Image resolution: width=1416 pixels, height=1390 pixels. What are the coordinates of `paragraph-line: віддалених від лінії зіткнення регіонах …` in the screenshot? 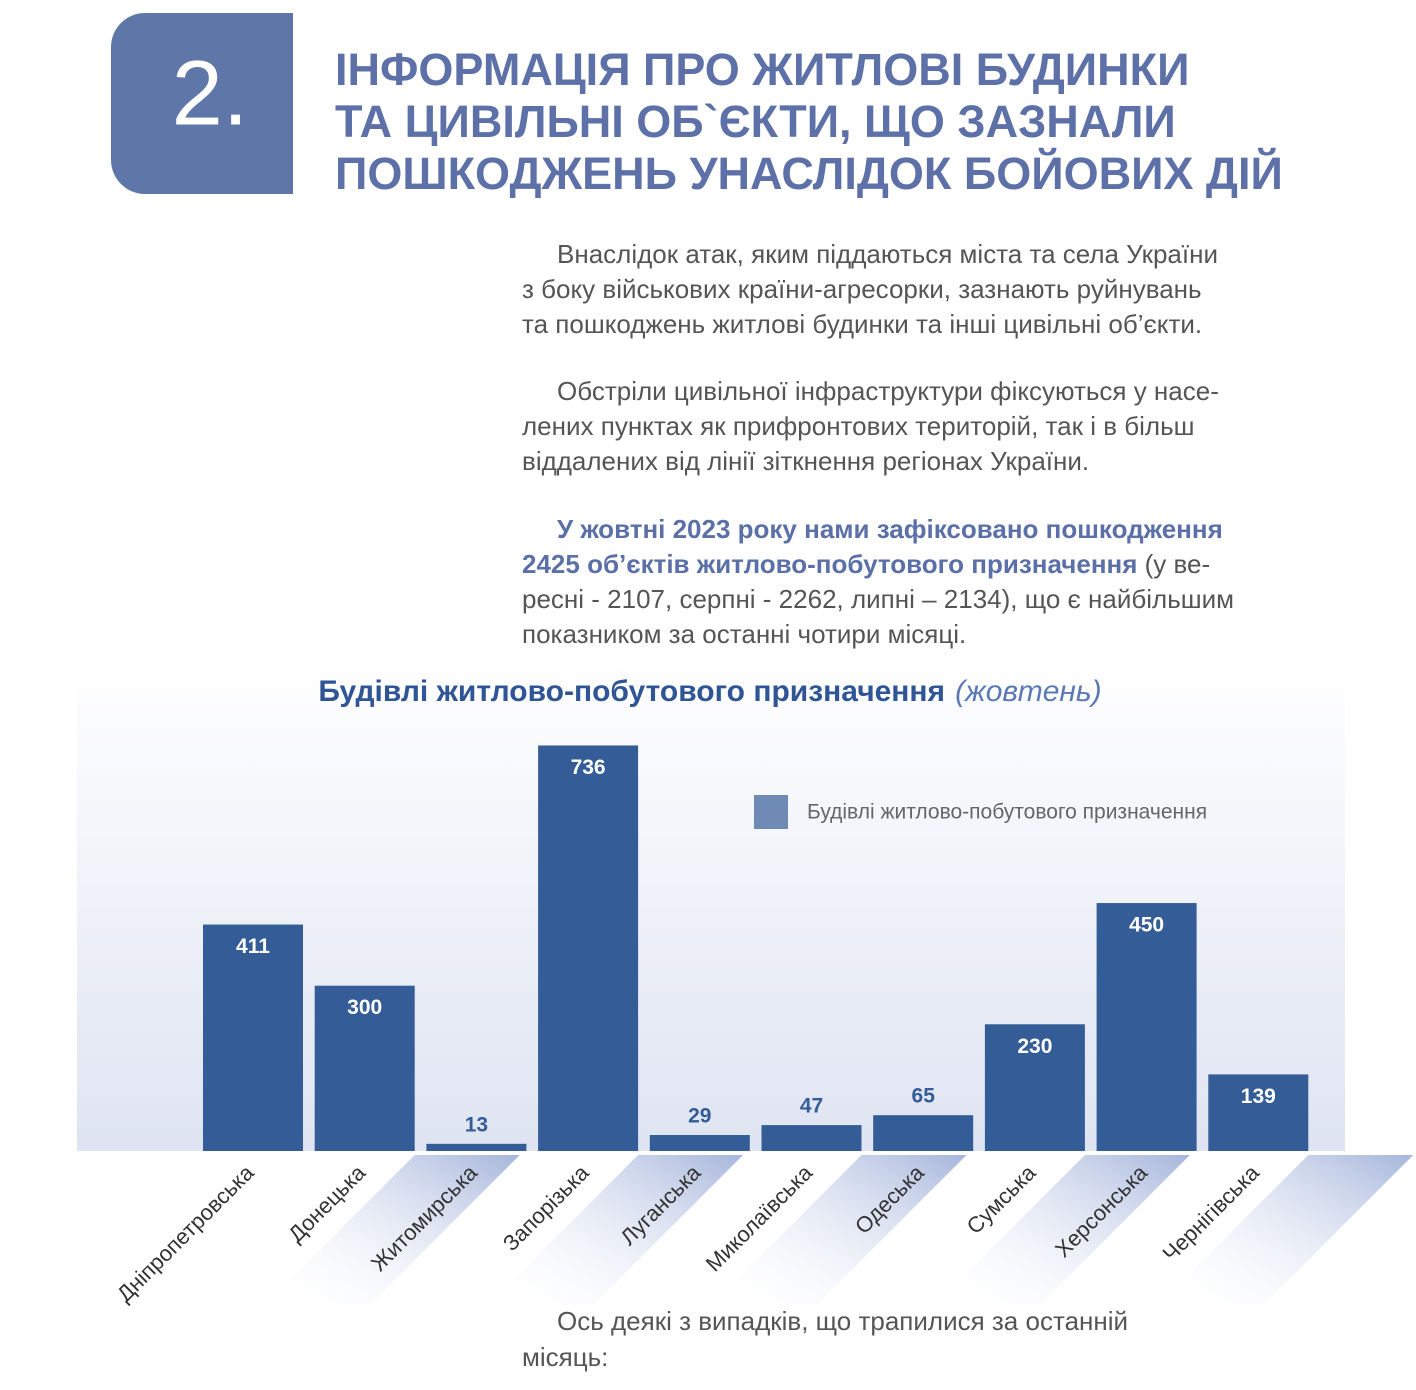 It's located at (805, 461).